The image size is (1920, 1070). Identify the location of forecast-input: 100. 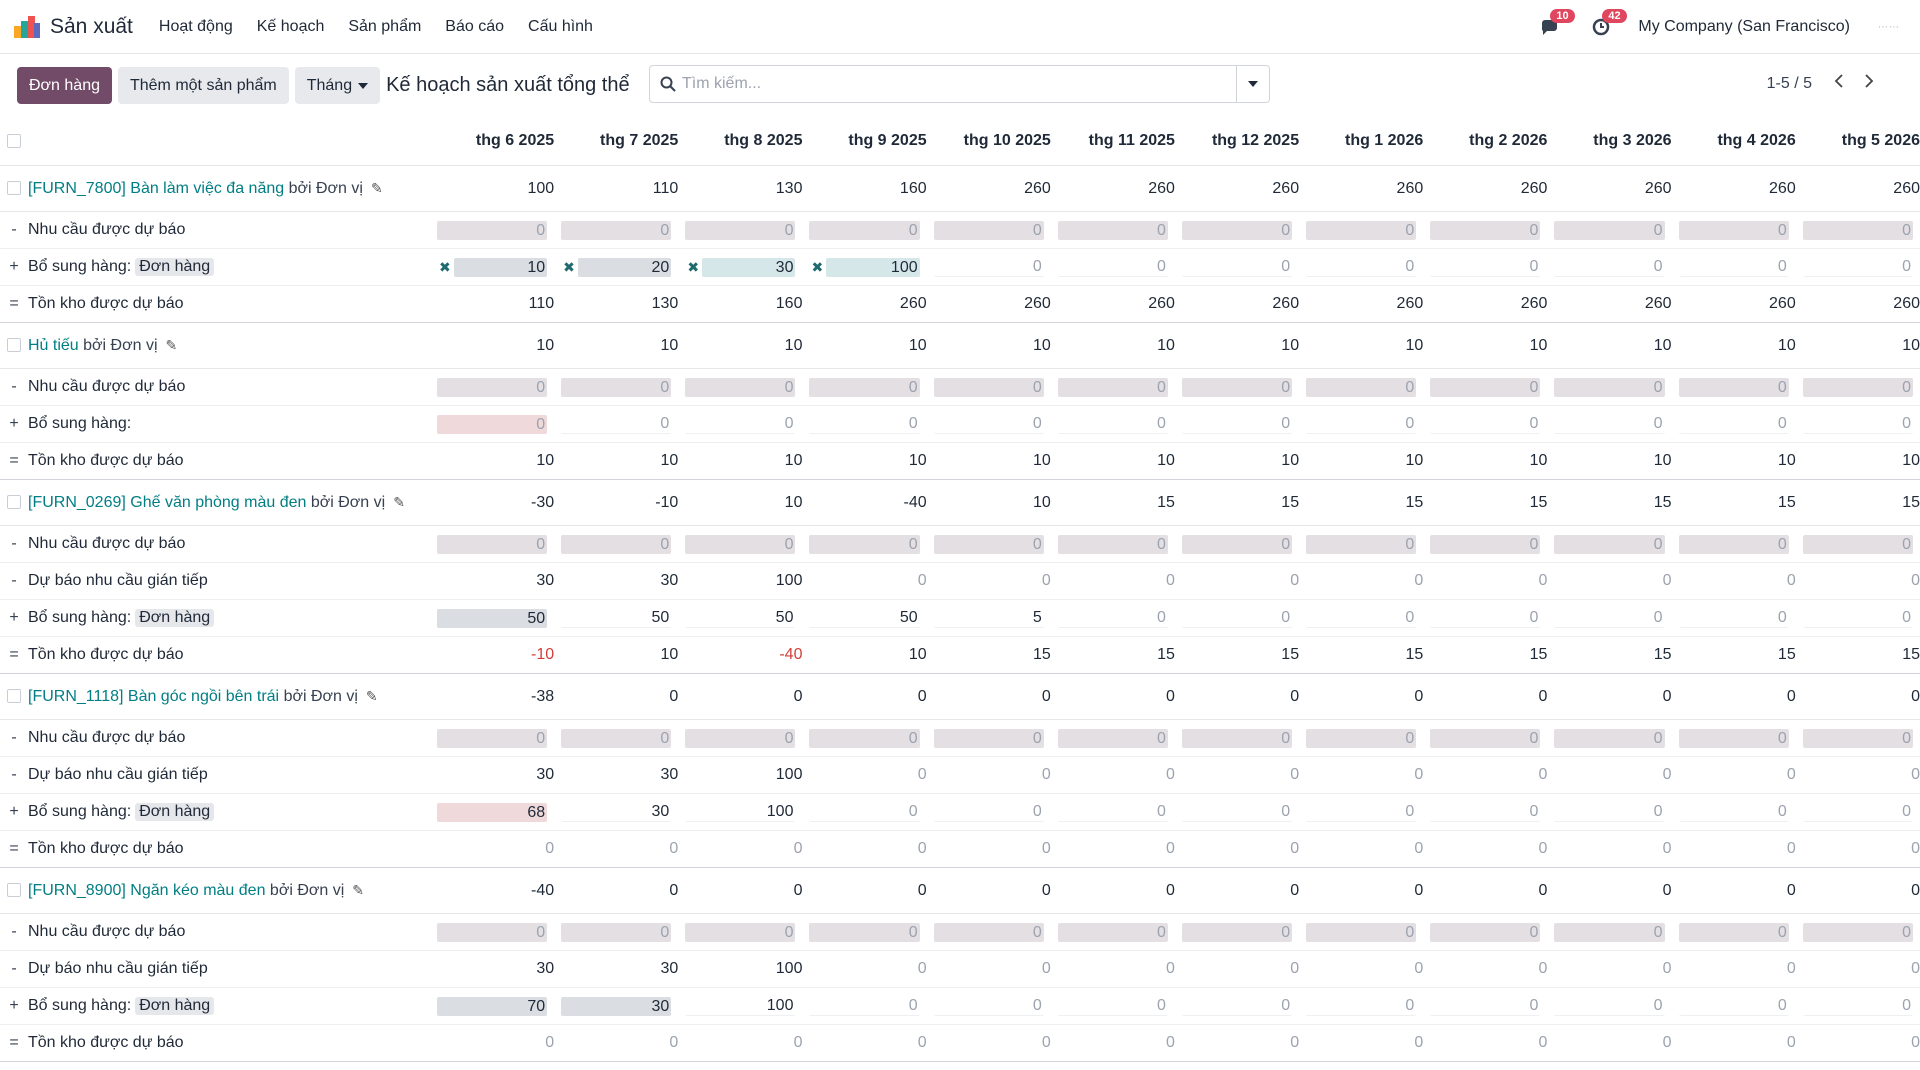
(740, 1006).